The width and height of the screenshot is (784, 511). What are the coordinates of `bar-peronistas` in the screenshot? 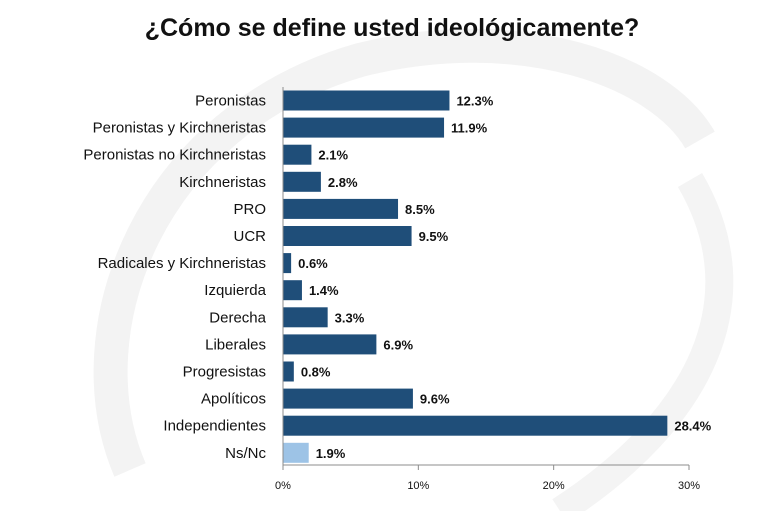 It's located at (366, 100).